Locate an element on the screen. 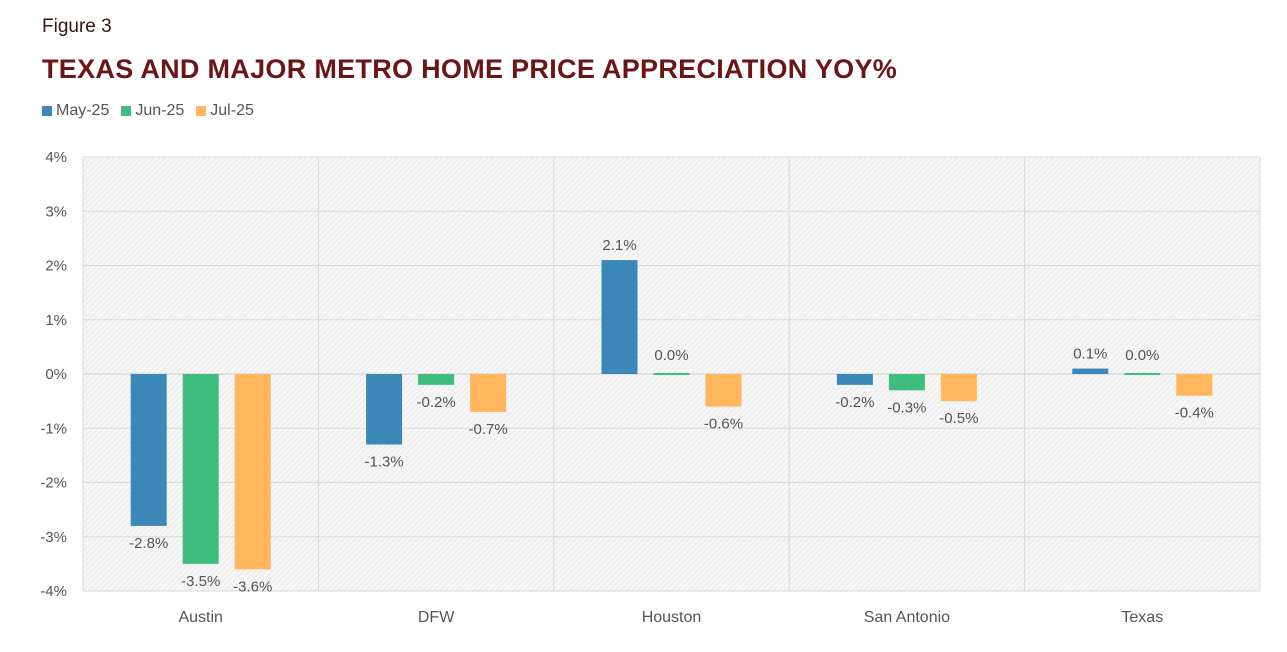 This screenshot has height=652, width=1287. y-tick-label: -1% is located at coordinates (53, 428).